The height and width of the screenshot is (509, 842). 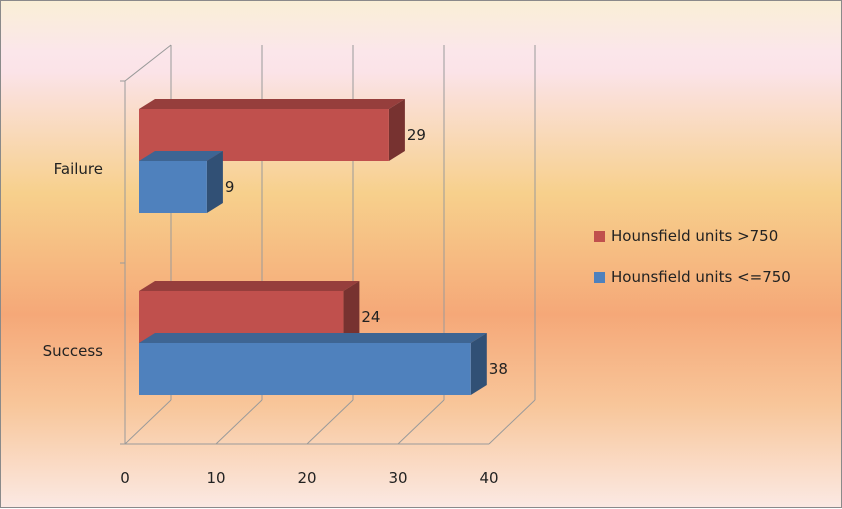 What do you see at coordinates (694, 236) in the screenshot?
I see `legend-entry: Hounsfield units >750` at bounding box center [694, 236].